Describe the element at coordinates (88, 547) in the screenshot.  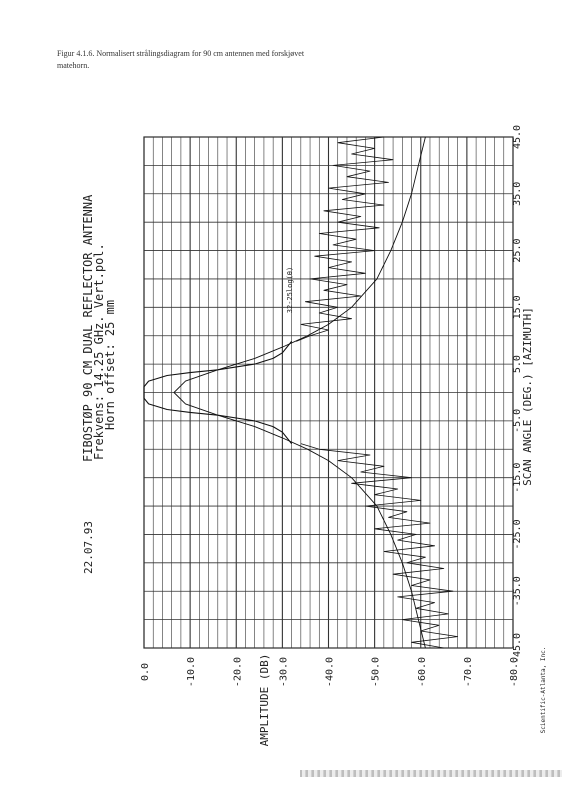
I see `header-date: 22.07.93` at that location.